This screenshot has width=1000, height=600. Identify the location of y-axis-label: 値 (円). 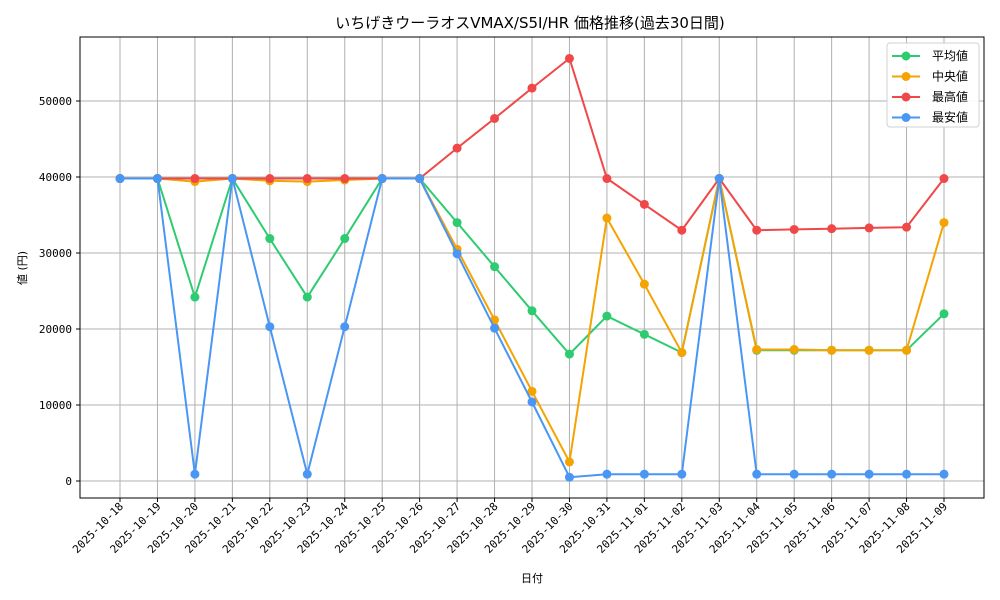
(22, 268).